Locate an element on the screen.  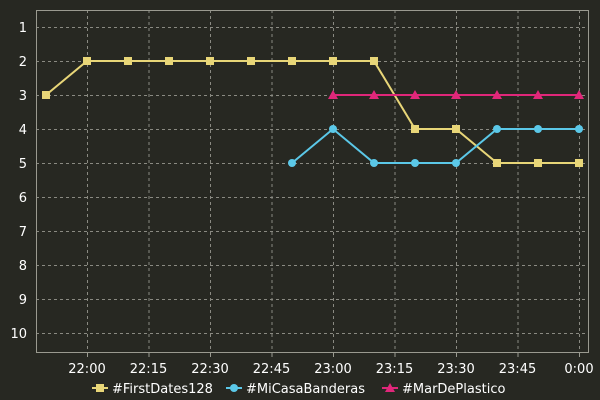
x-tick-label: 0:00 is located at coordinates (578, 369).